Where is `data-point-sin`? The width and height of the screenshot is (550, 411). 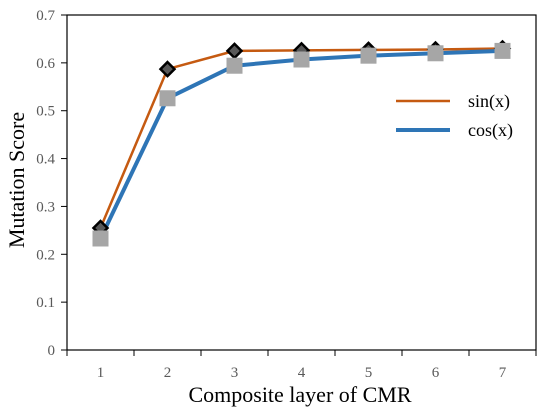
data-point-sin is located at coordinates (167, 69).